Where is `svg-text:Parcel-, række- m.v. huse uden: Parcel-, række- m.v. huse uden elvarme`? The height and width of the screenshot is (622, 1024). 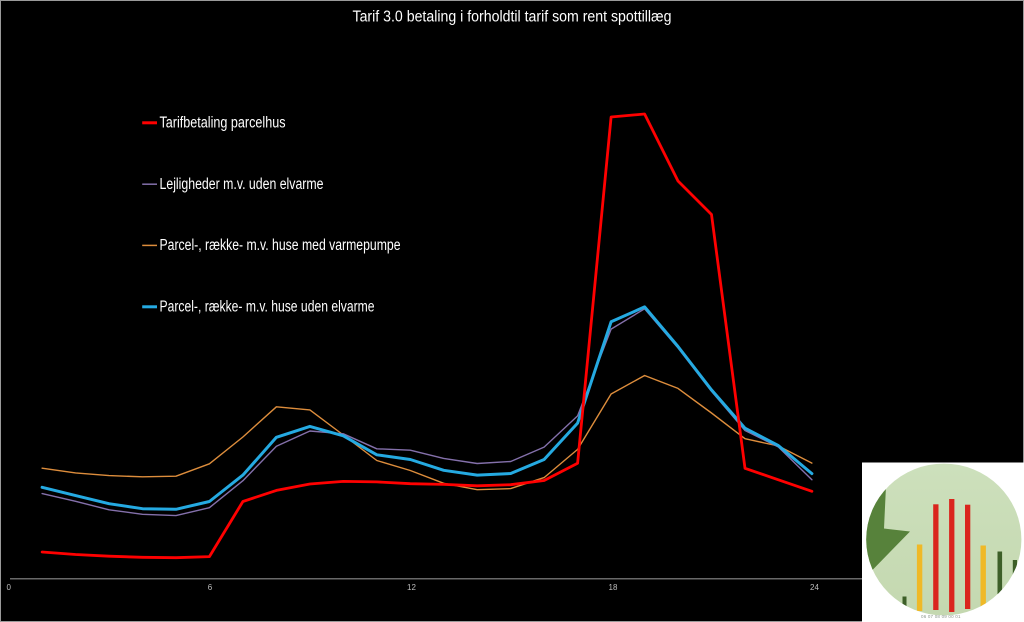
svg-text:Parcel-, række- m.v. huse uden: Parcel-, række- m.v. huse uden elvarme is located at coordinates (267, 307).